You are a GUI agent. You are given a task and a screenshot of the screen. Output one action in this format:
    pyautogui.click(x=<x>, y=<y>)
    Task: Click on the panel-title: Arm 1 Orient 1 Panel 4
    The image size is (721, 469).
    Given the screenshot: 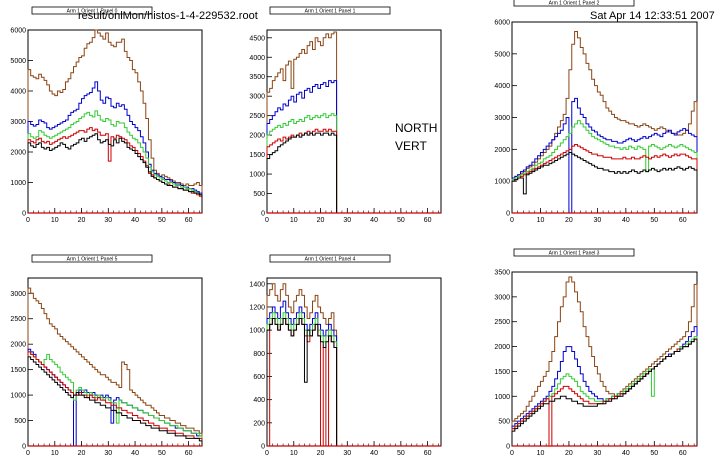 What is the action you would take?
    pyautogui.click(x=330, y=260)
    